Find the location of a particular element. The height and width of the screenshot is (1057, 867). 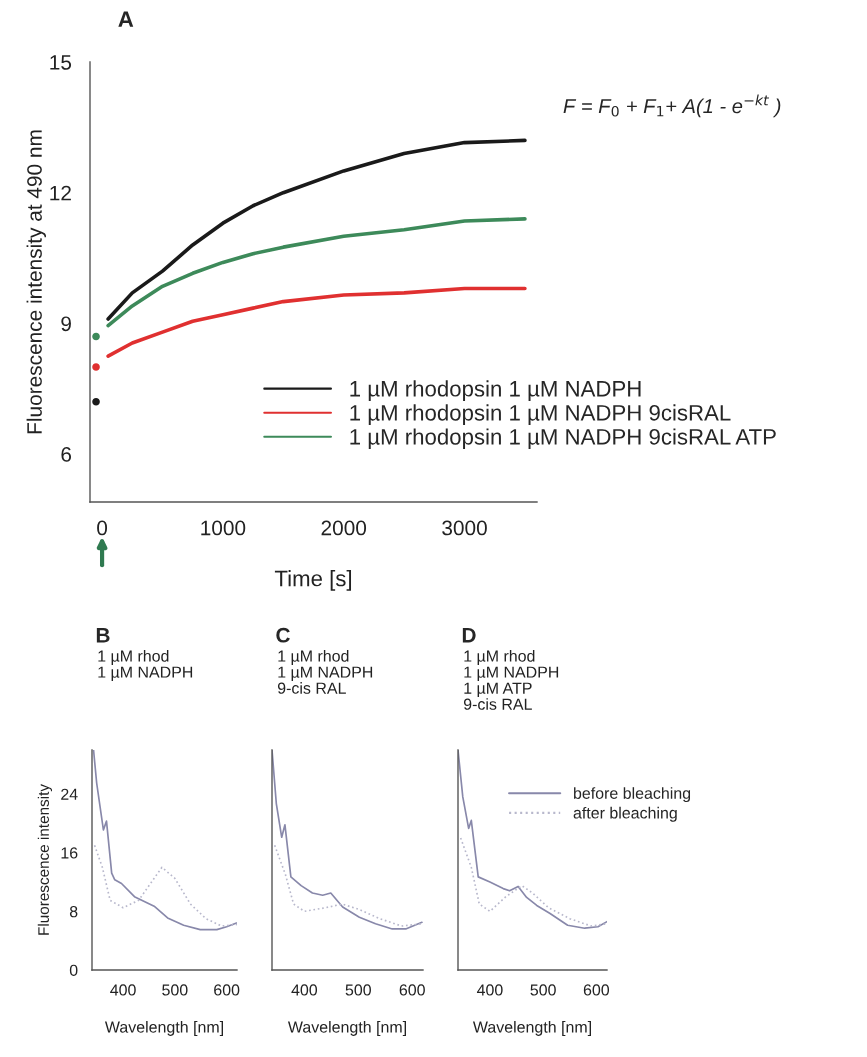

legend-label: 1 µM rhodopsin 1 µM NADPH 9cisRAL is located at coordinates (540, 415).